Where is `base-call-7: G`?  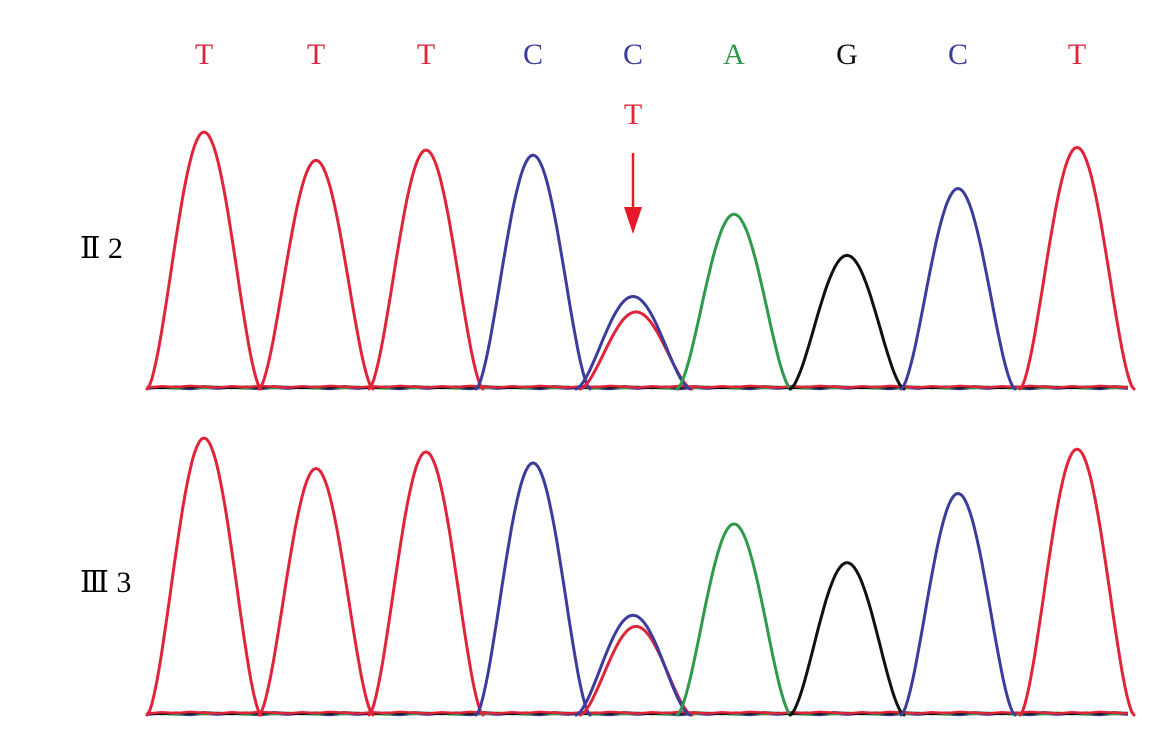
base-call-7: G is located at coordinates (847, 54).